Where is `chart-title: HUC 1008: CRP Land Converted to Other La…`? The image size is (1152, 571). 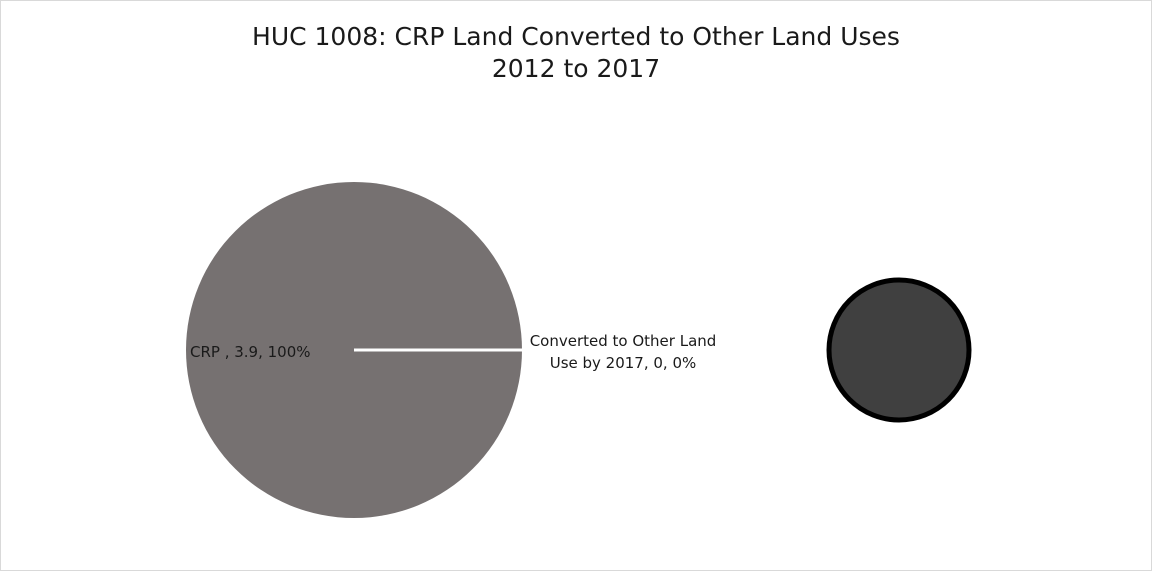
chart-title: HUC 1008: CRP Land Converted to Other La… is located at coordinates (576, 53).